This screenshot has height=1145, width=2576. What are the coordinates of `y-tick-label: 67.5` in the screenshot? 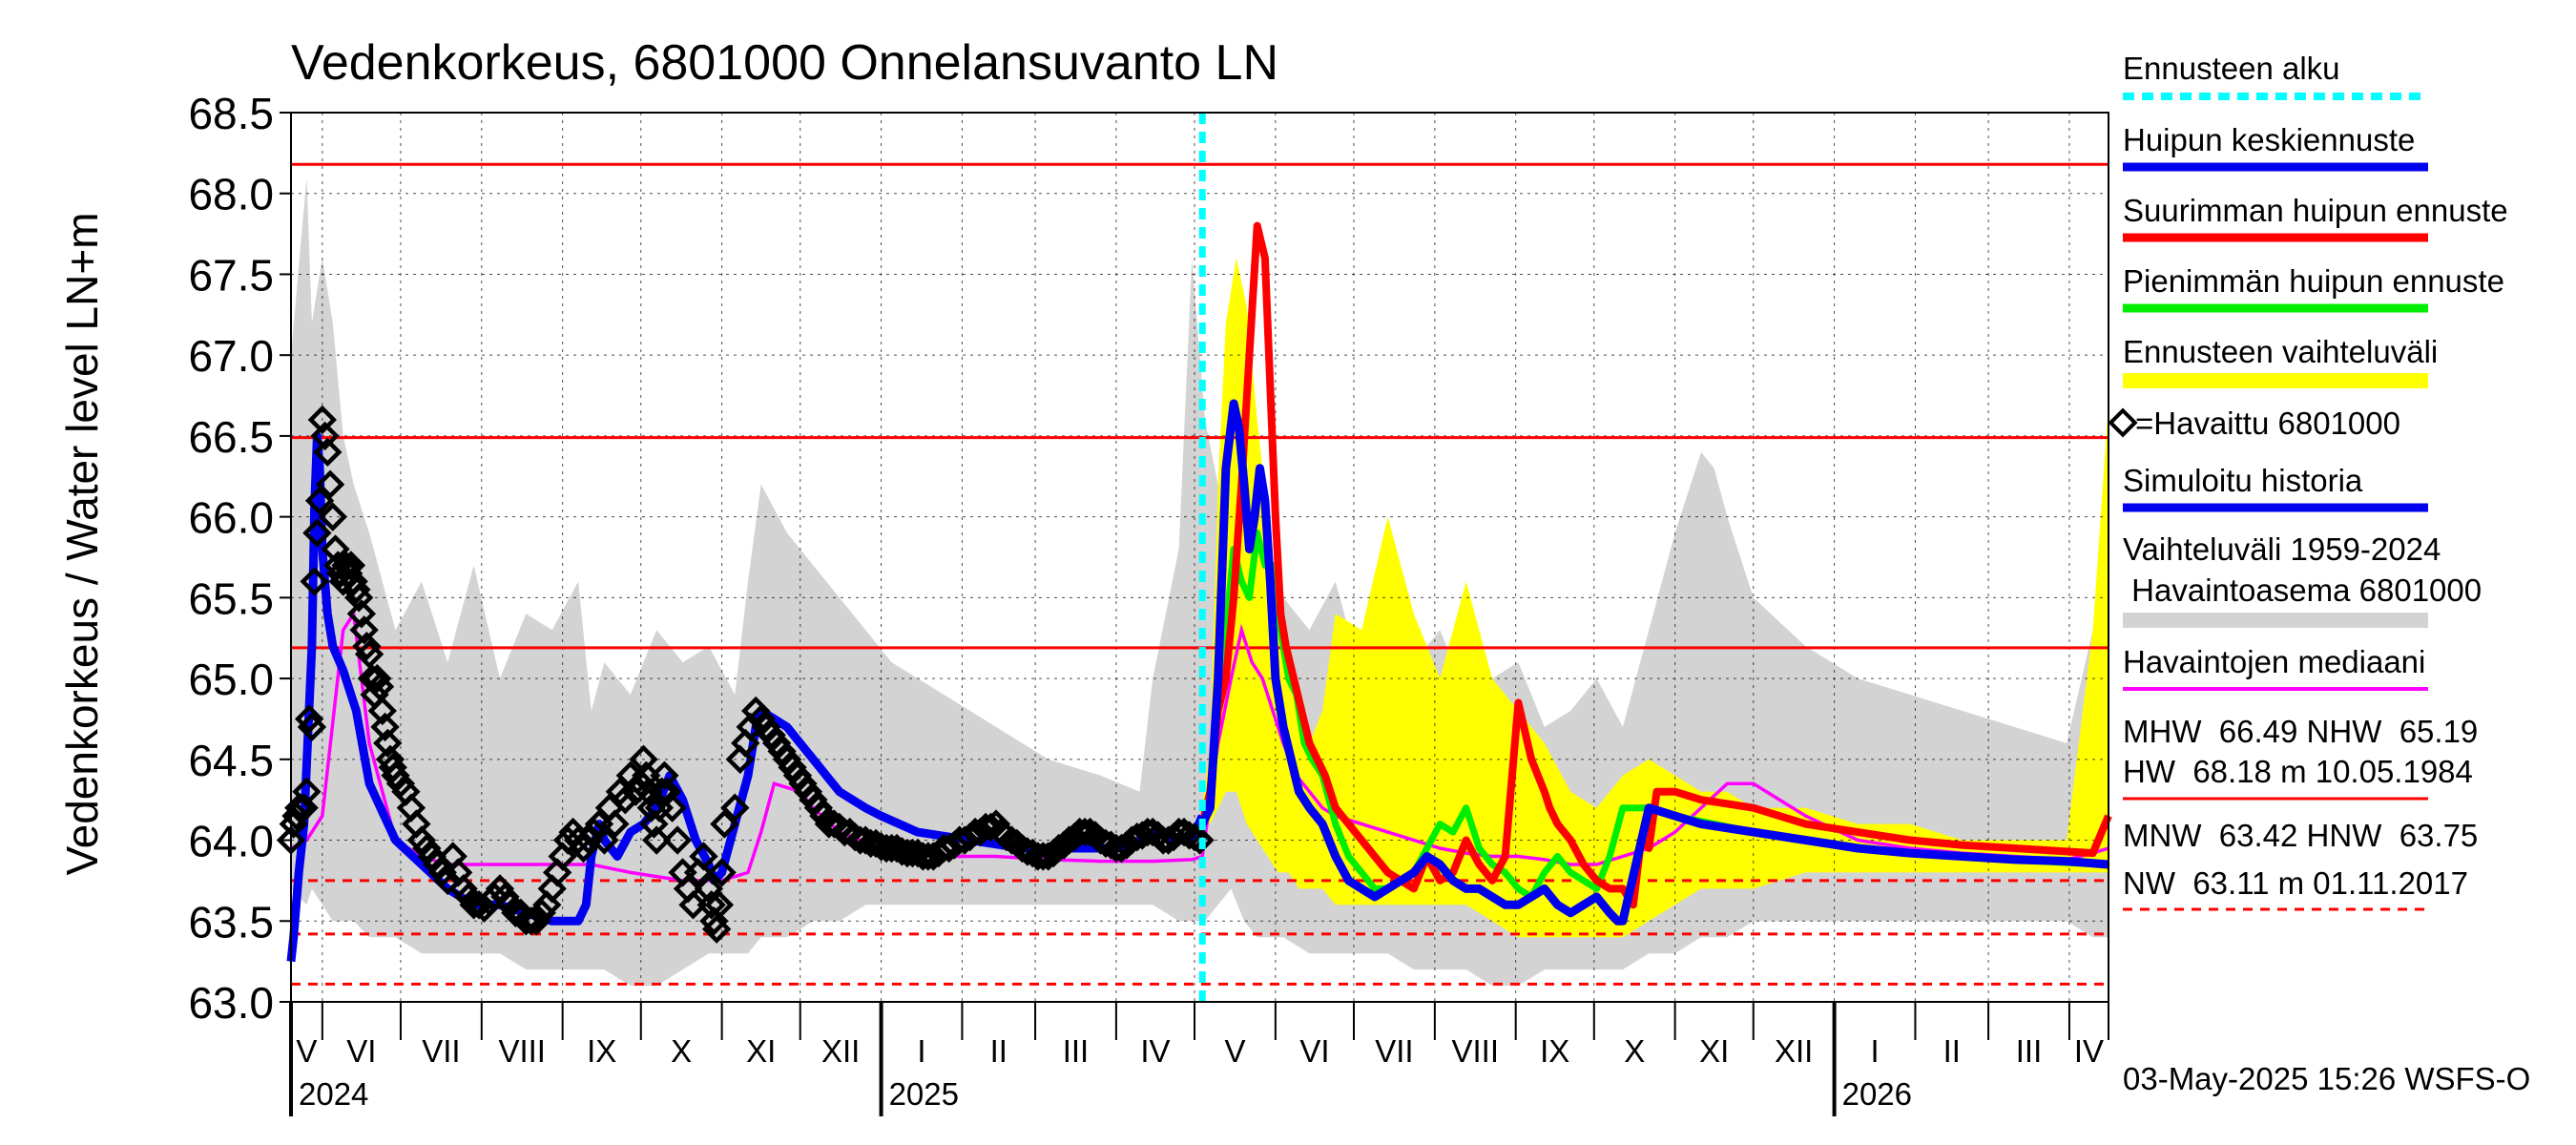 It's located at (231, 275).